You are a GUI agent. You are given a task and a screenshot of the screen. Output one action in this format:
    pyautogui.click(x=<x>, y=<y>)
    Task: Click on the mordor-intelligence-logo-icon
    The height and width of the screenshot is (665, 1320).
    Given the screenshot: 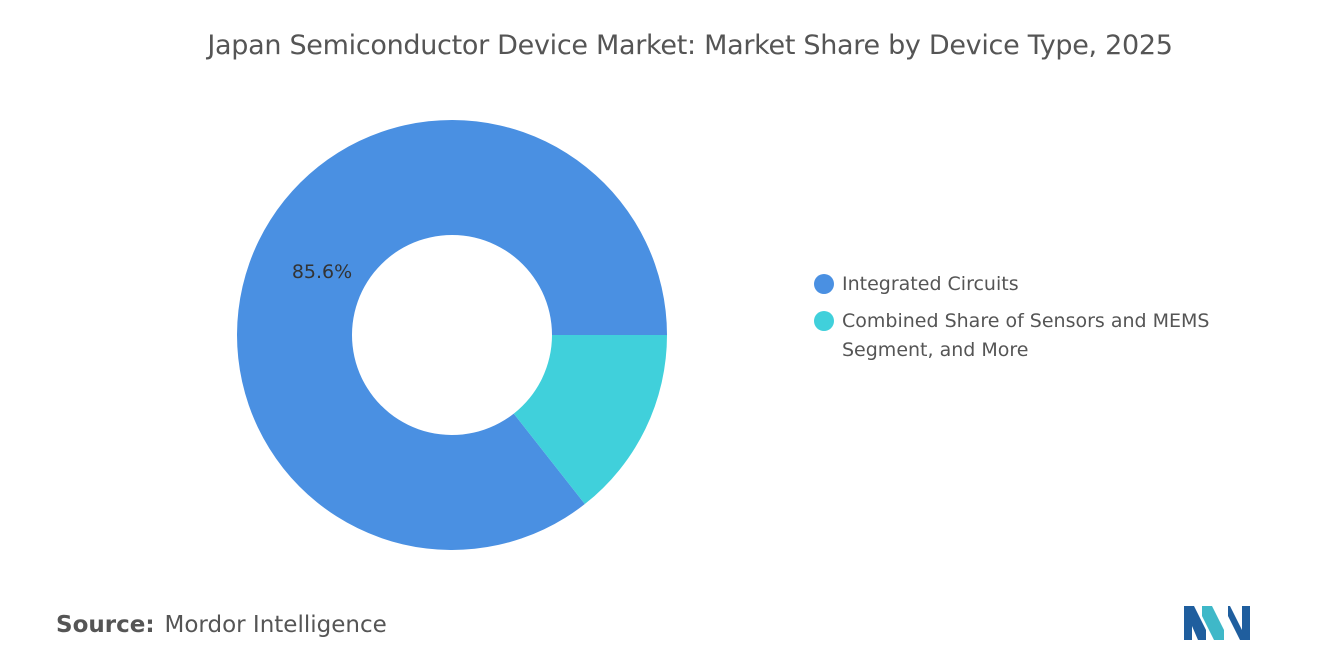 What is the action you would take?
    pyautogui.click(x=1217, y=623)
    